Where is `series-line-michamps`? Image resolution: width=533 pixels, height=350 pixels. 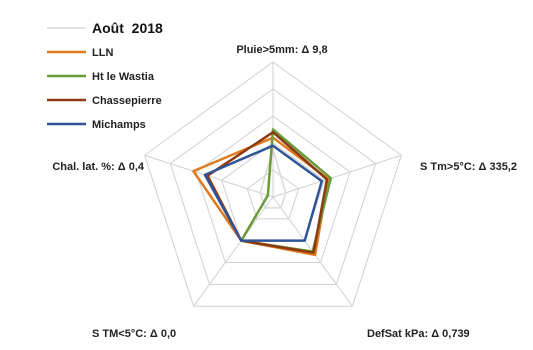
series-line-michamps is located at coordinates (263, 193).